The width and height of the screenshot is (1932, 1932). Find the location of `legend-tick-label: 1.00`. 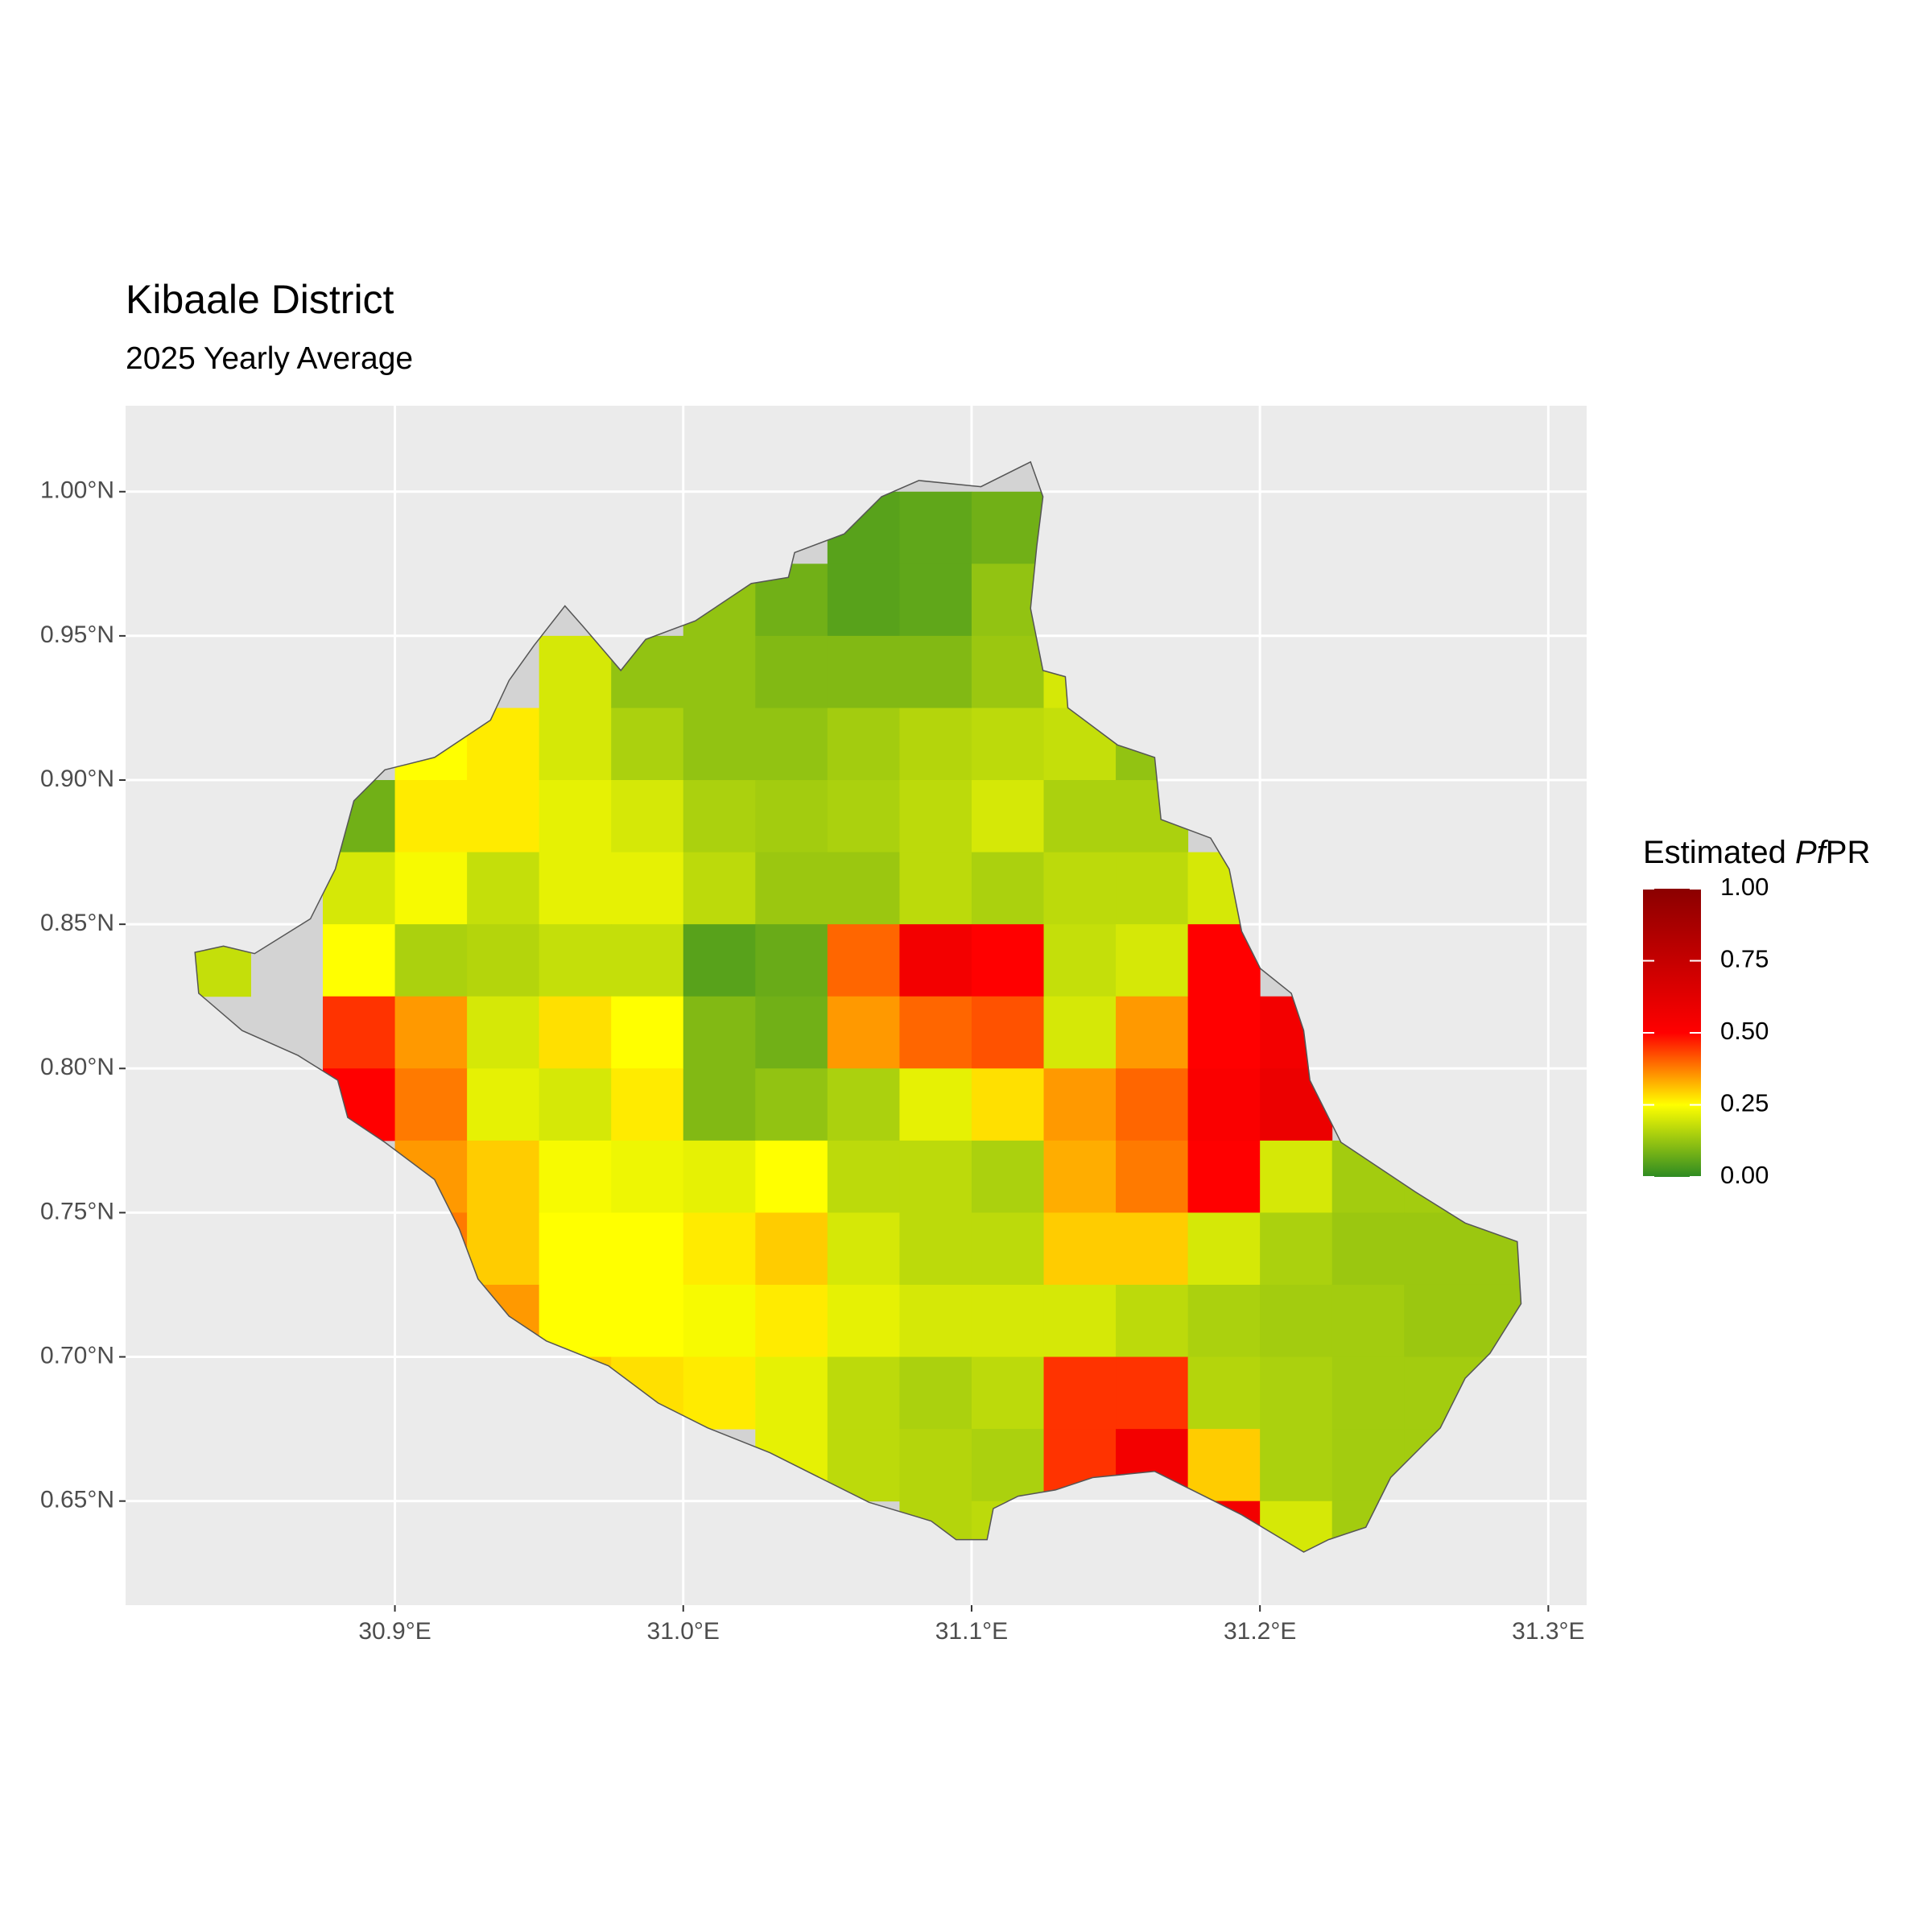

legend-tick-label: 1.00 is located at coordinates (1744, 887).